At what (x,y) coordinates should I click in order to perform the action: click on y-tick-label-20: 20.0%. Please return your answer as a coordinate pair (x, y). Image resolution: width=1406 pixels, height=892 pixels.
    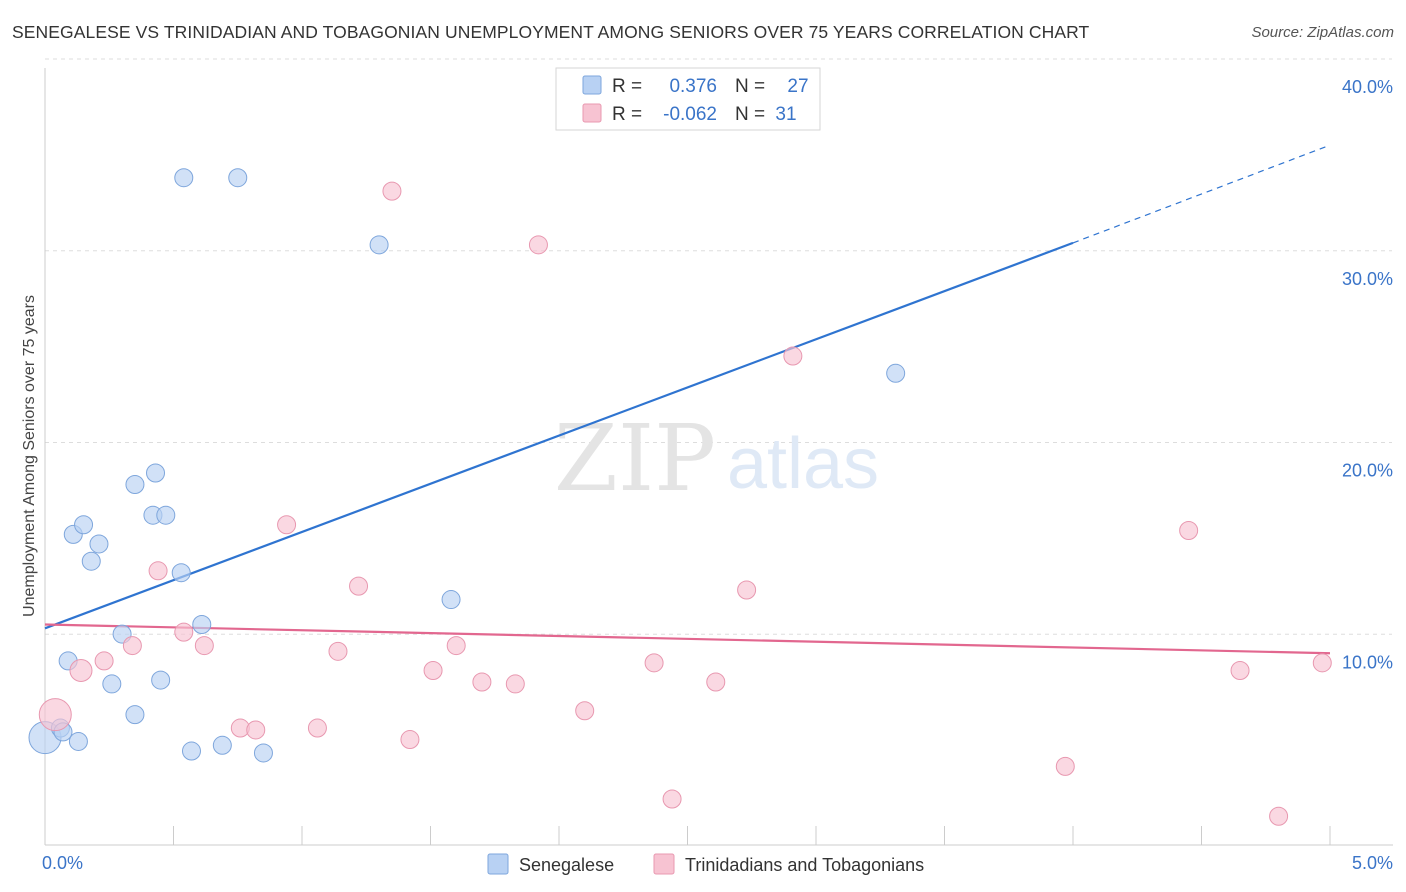
    Looking at the image, I should click on (1367, 471).